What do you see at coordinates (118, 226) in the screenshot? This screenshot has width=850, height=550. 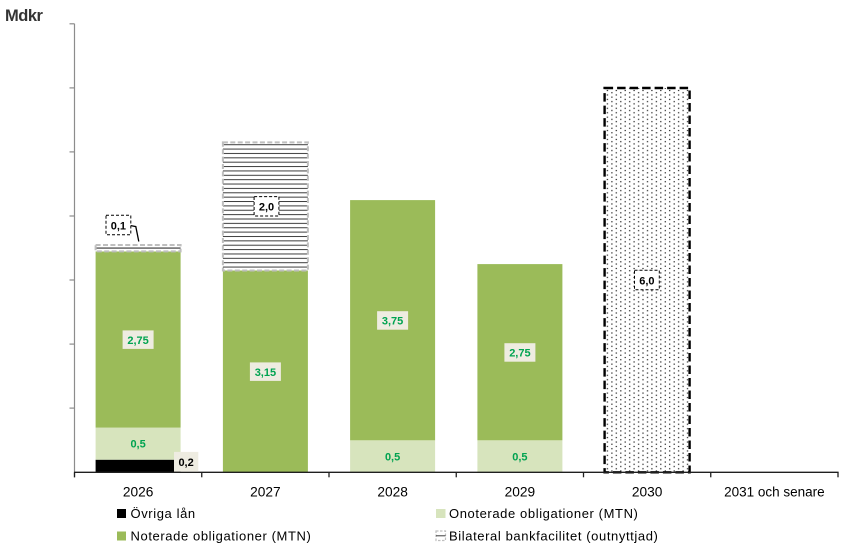 I see `svg-text: 0,1` at bounding box center [118, 226].